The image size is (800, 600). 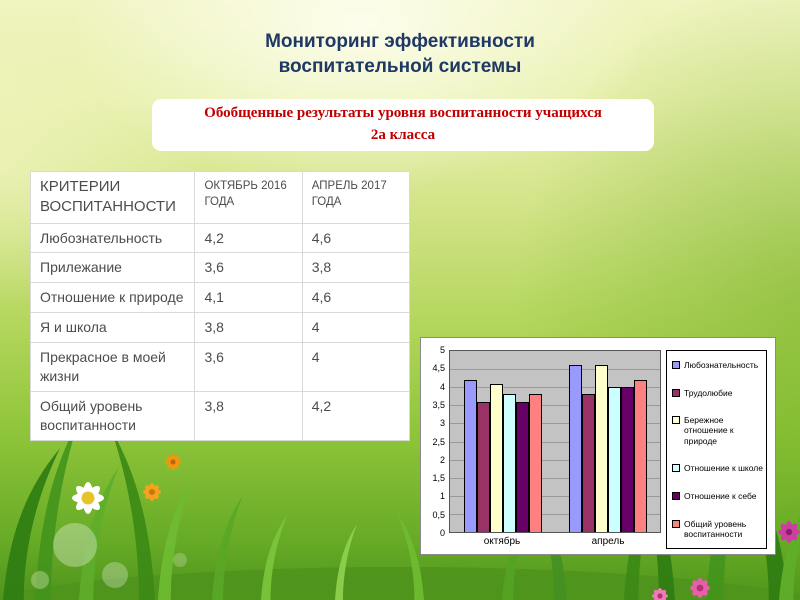 What do you see at coordinates (112, 367) in the screenshot?
I see `criterion-label: Прекрасное в моей жизни` at bounding box center [112, 367].